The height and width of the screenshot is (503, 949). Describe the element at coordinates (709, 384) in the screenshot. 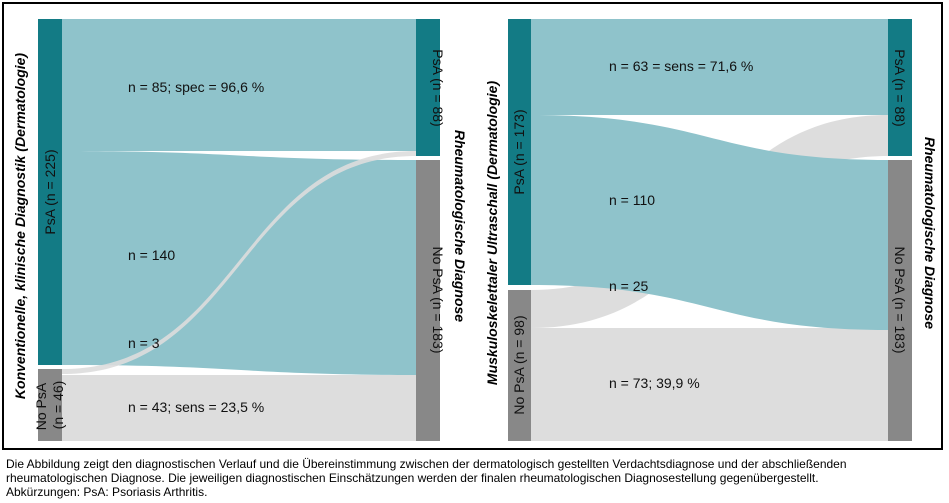

I see `right-flow-nopsa-to-nopsa` at that location.